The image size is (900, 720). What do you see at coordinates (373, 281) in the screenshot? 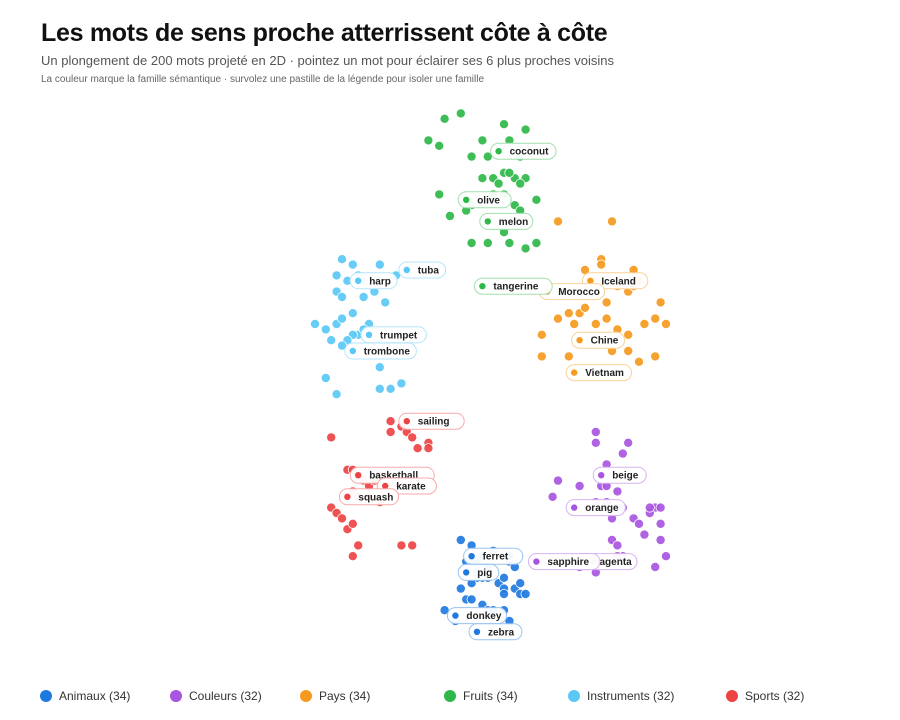
I see `word-label-harp: harp` at bounding box center [373, 281].